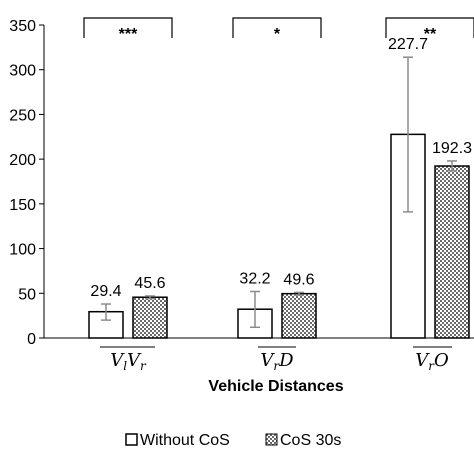 This screenshot has height=474, width=474. Describe the element at coordinates (128, 34) in the screenshot. I see `significance-label: ***` at that location.